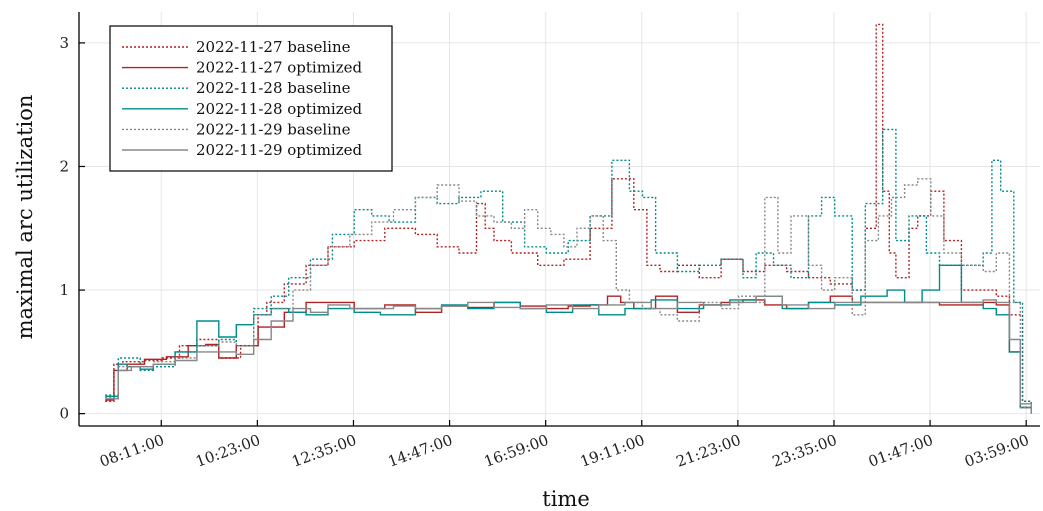 The image size is (1043, 511). What do you see at coordinates (227, 451) in the screenshot?
I see `x-tick-label: 10:23:00` at bounding box center [227, 451].